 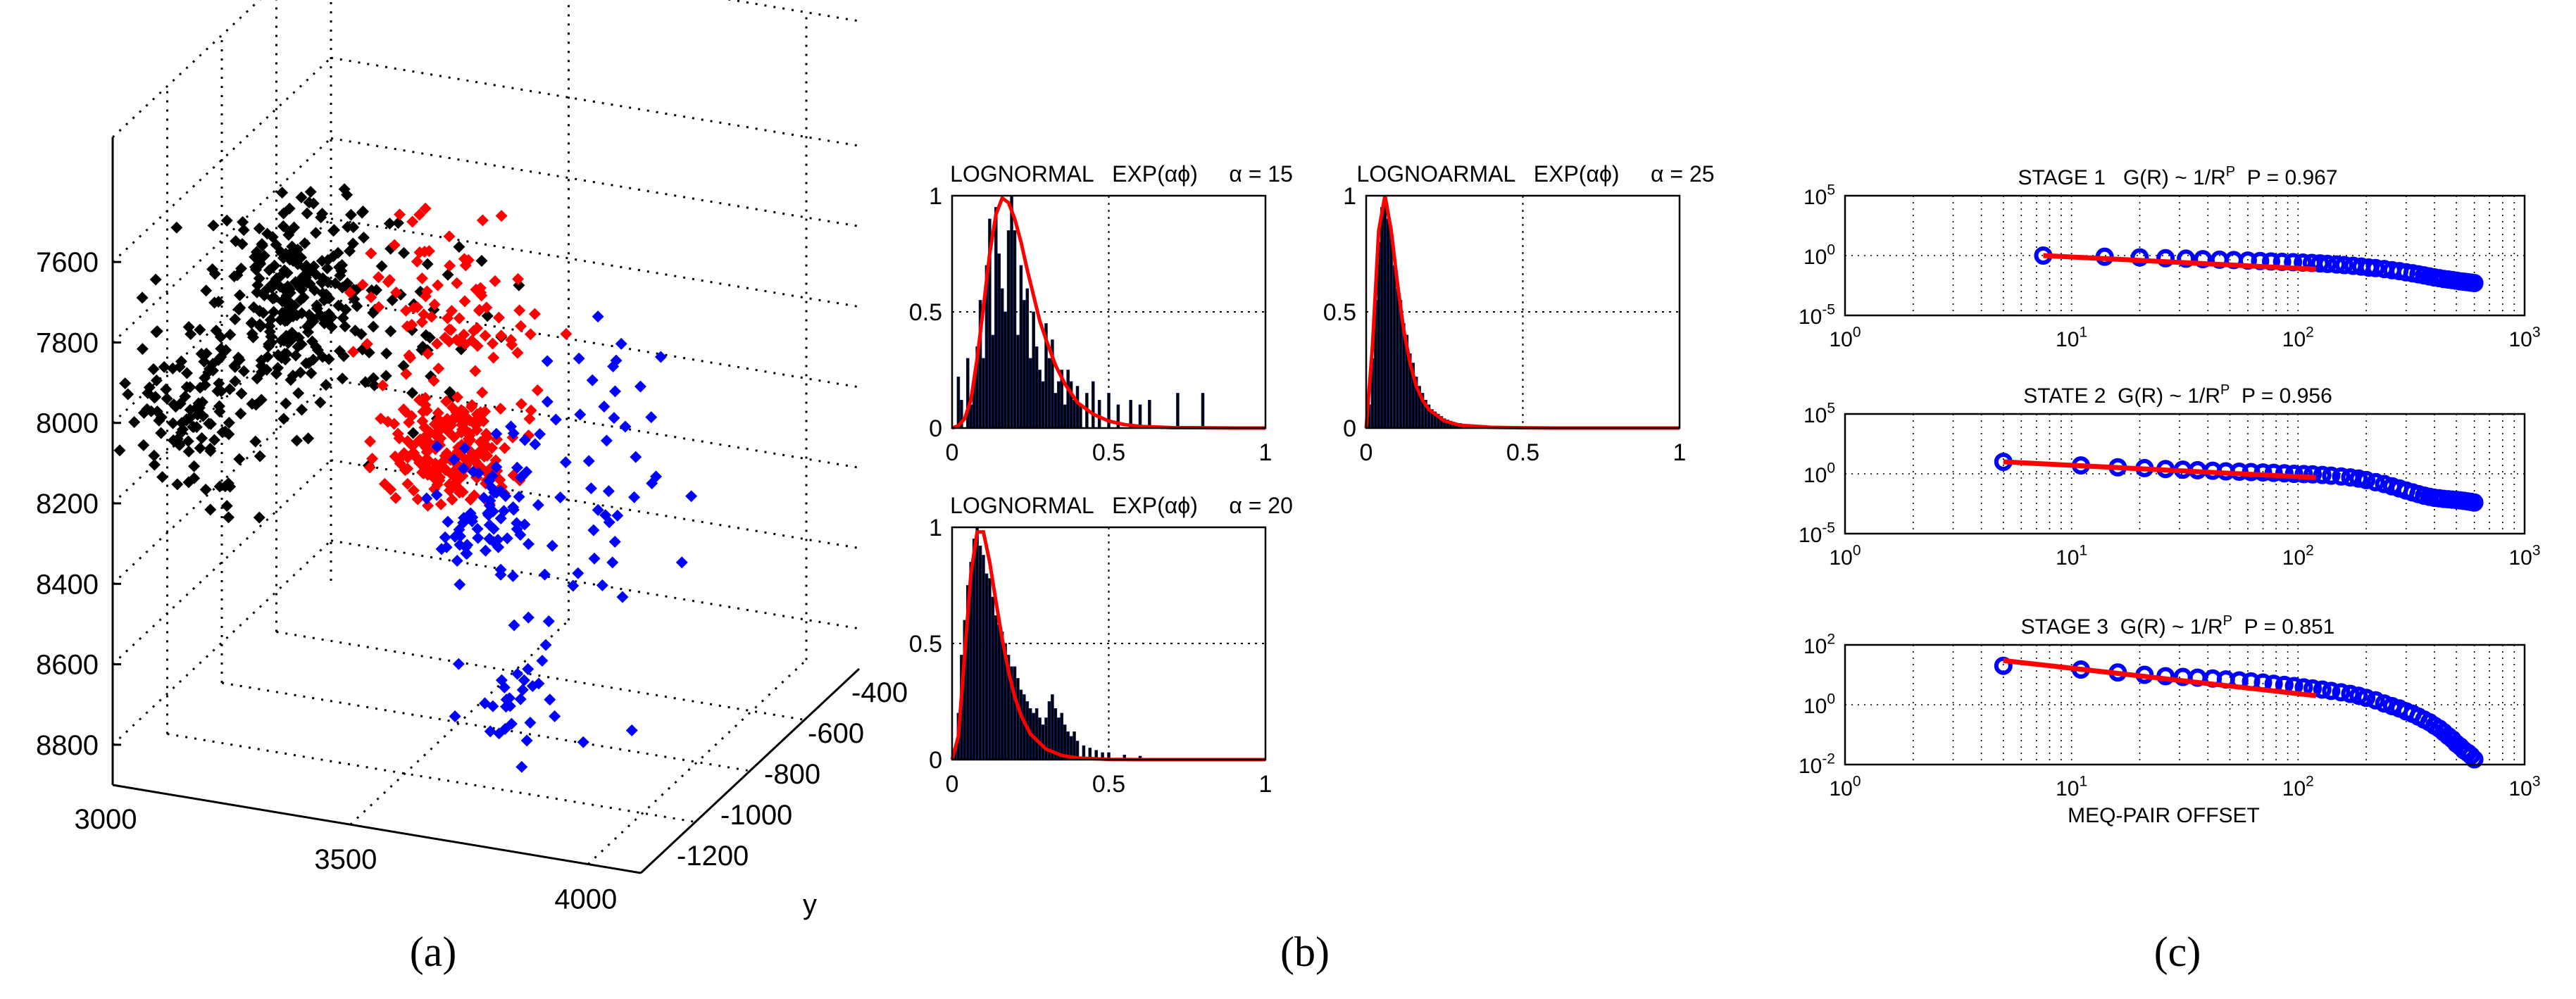 I want to click on y-tick-label: -600, so click(x=836, y=733).